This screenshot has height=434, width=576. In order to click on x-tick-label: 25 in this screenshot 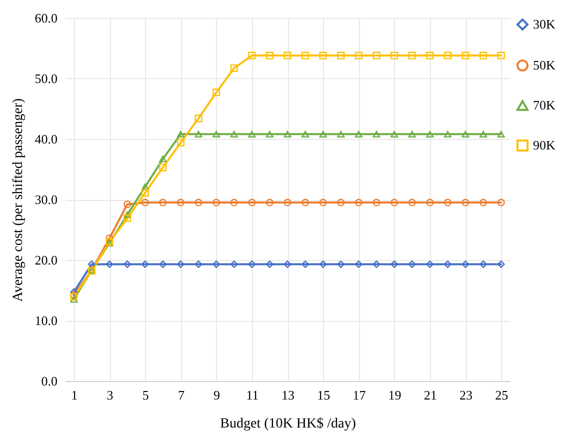, I will do `click(501, 395)`.